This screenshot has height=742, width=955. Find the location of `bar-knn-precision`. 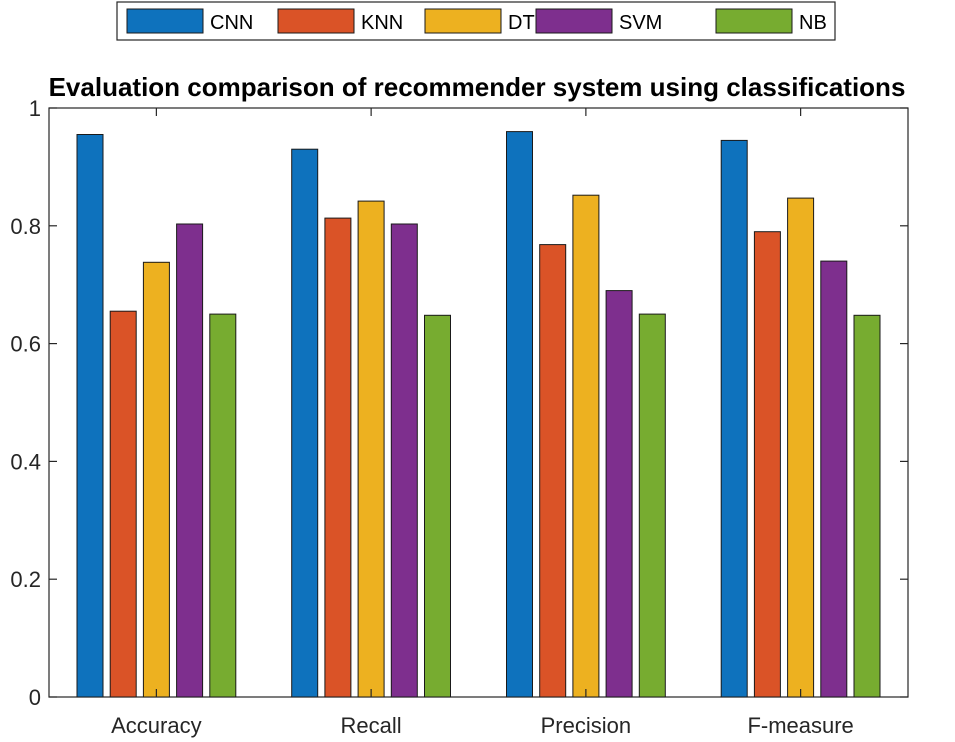

bar-knn-precision is located at coordinates (553, 471).